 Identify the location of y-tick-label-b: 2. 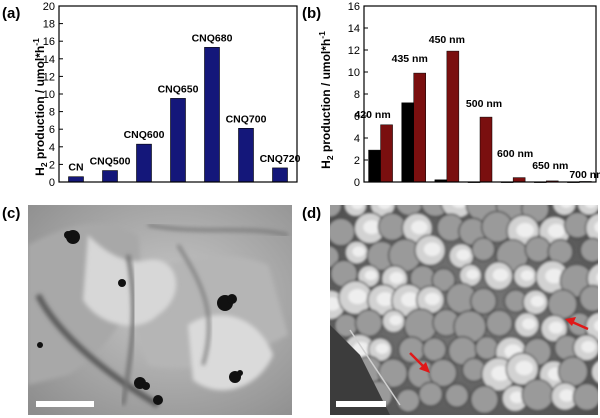
(357, 161).